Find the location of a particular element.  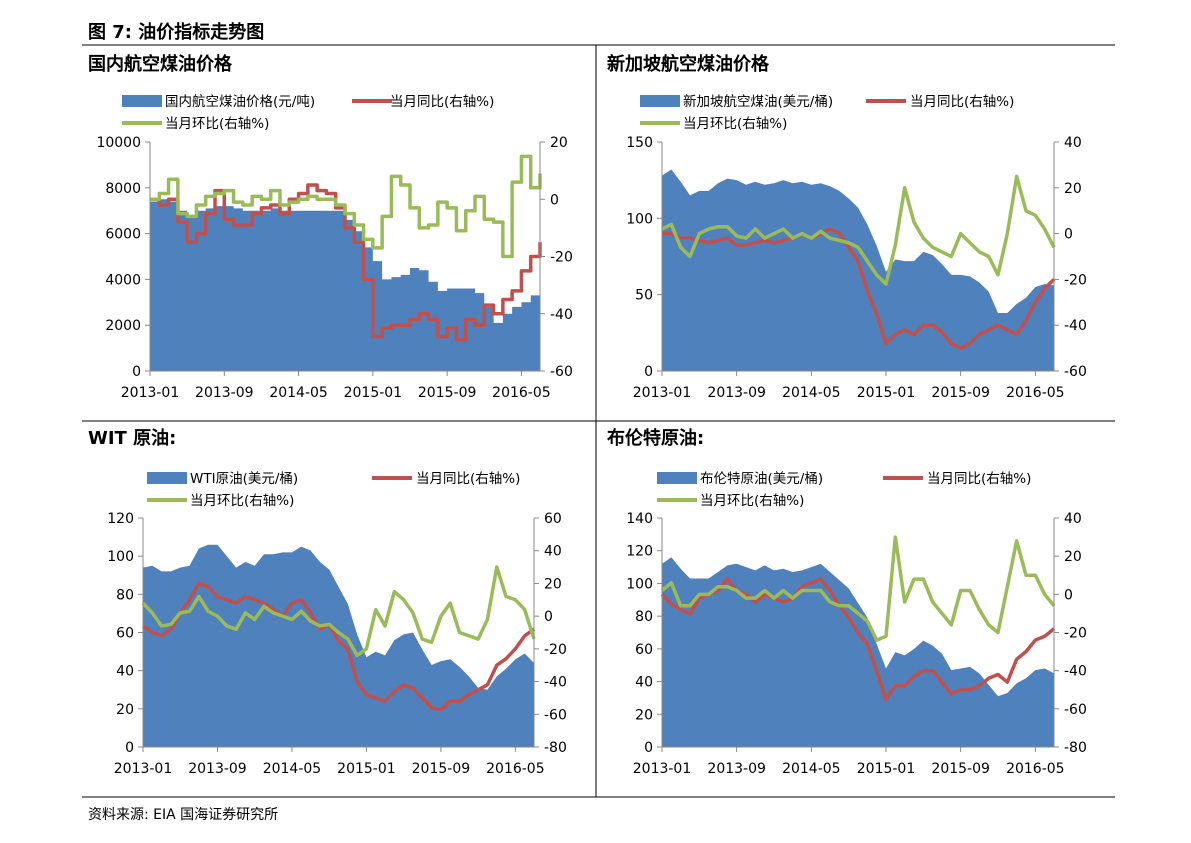

y-left-tick-label: 8000 is located at coordinates (123, 189).